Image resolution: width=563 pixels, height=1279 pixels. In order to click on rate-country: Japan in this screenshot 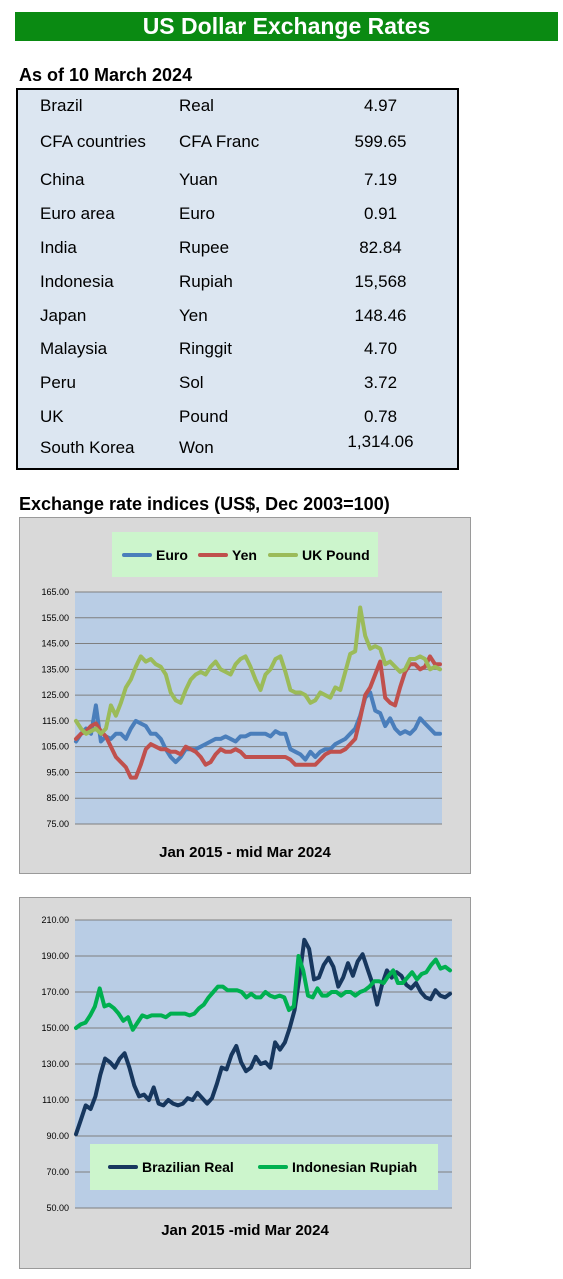, I will do `click(63, 315)`.